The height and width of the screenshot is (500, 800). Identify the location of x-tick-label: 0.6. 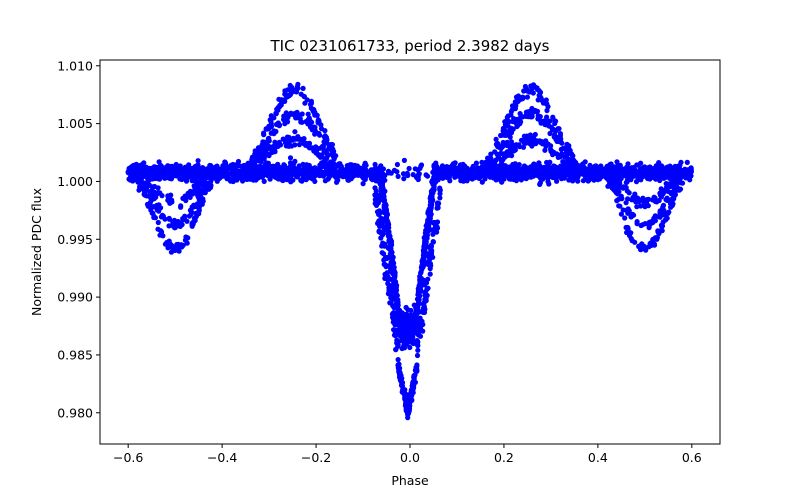
(692, 457).